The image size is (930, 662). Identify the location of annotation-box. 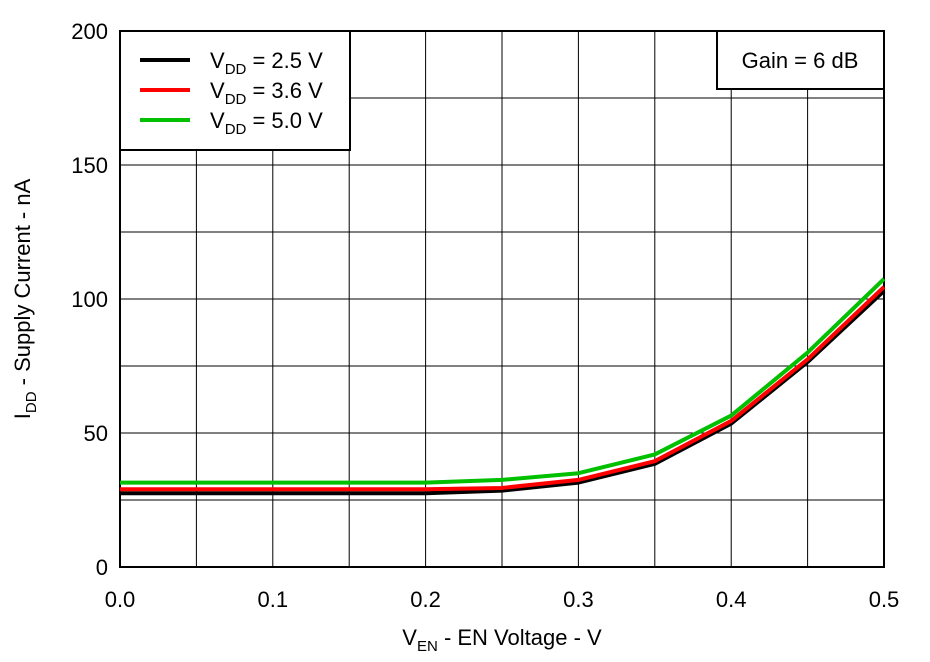
(800, 60).